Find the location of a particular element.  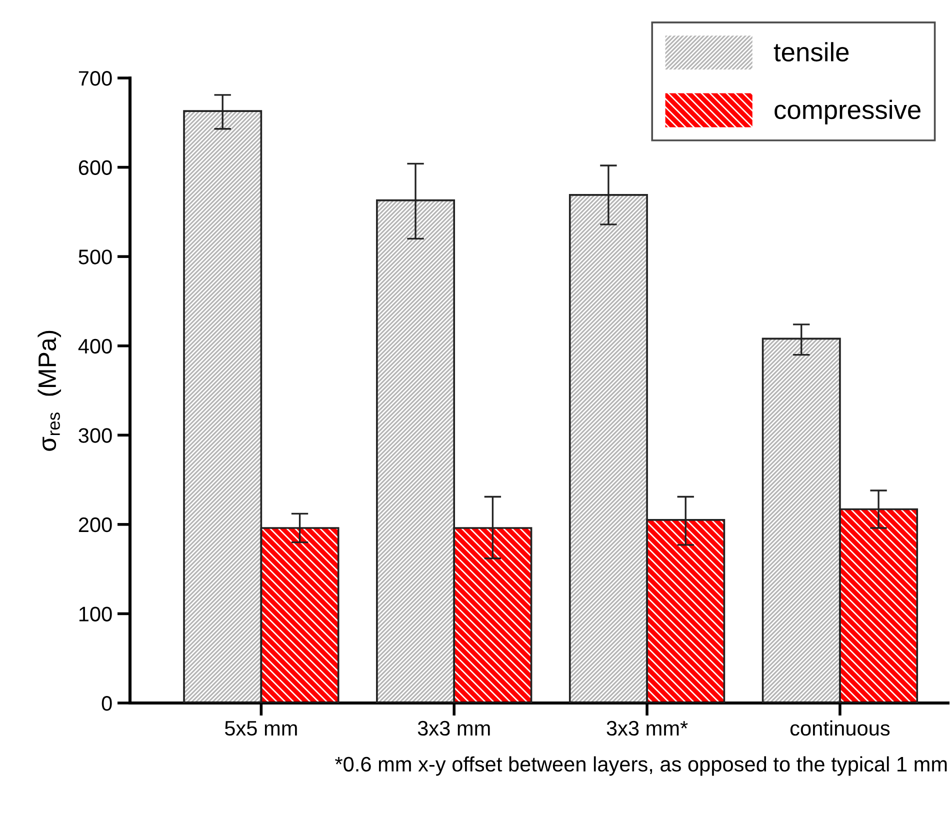

y-tick-label: 100 is located at coordinates (95, 614).